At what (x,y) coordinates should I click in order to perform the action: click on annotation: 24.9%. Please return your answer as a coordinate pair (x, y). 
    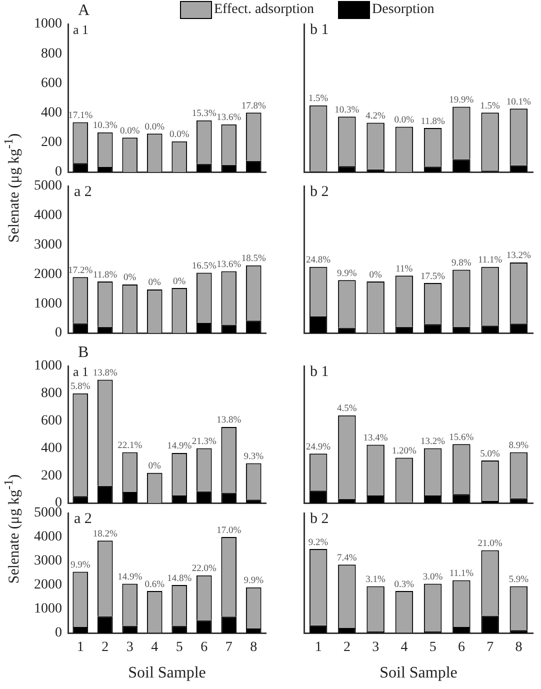
    Looking at the image, I should click on (318, 447).